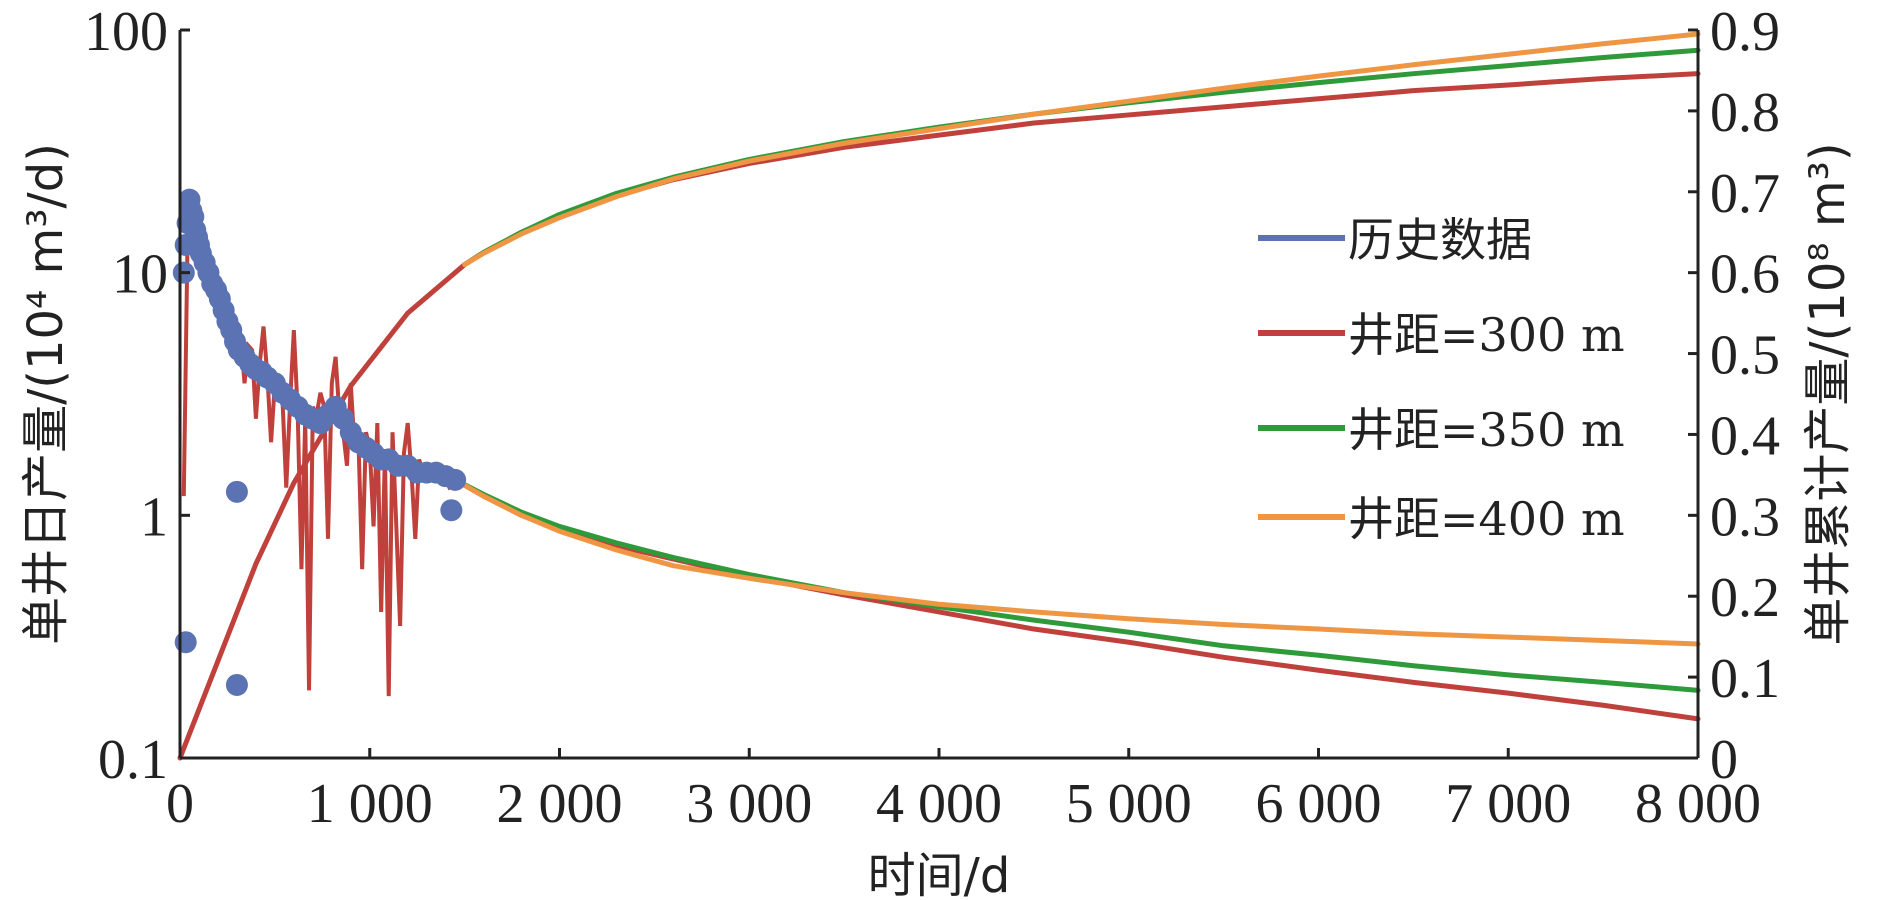  What do you see at coordinates (1828, 393) in the screenshot?
I see `y-right-axis-title: 单井累计产量/(10⁸ m³)` at bounding box center [1828, 393].